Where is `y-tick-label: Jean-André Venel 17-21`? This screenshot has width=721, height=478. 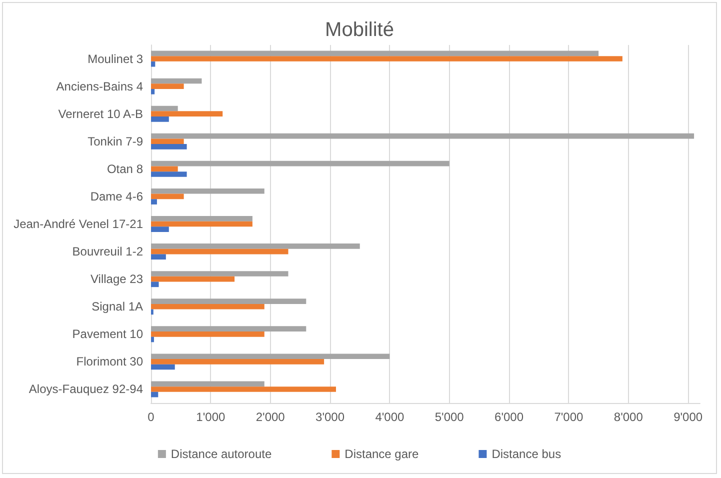 y-tick-label: Jean-André Venel 17-21 is located at coordinates (79, 224).